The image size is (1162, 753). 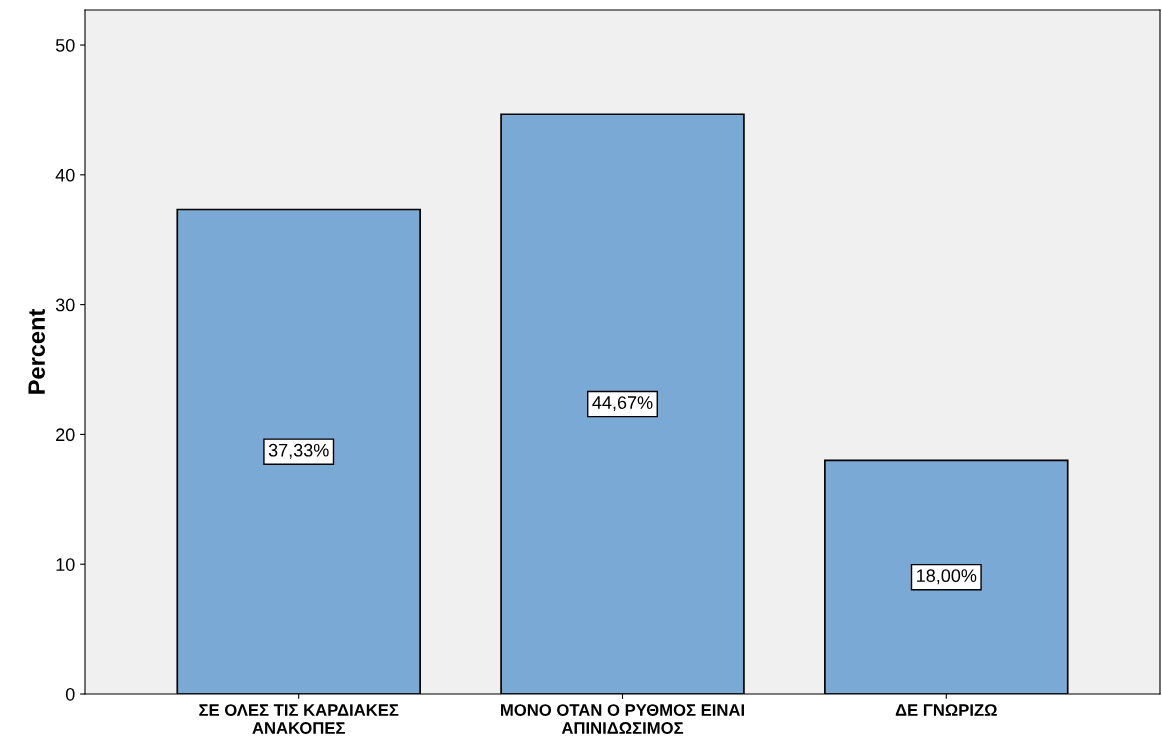 I want to click on y-tick-label: 40, so click(x=65, y=175).